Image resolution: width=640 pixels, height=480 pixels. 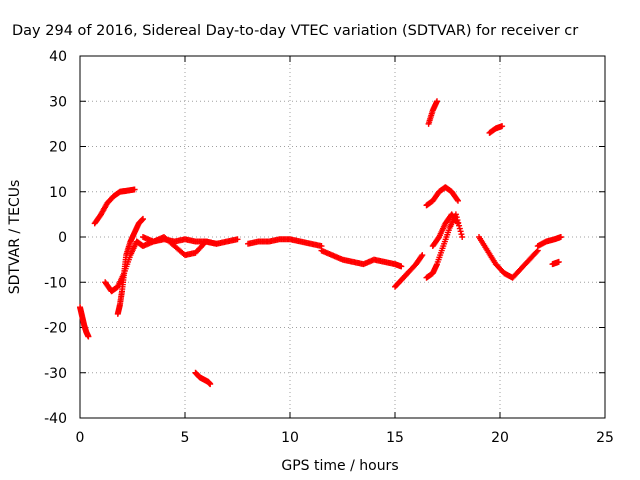 I want to click on x-tick-label: 20, so click(x=500, y=438).